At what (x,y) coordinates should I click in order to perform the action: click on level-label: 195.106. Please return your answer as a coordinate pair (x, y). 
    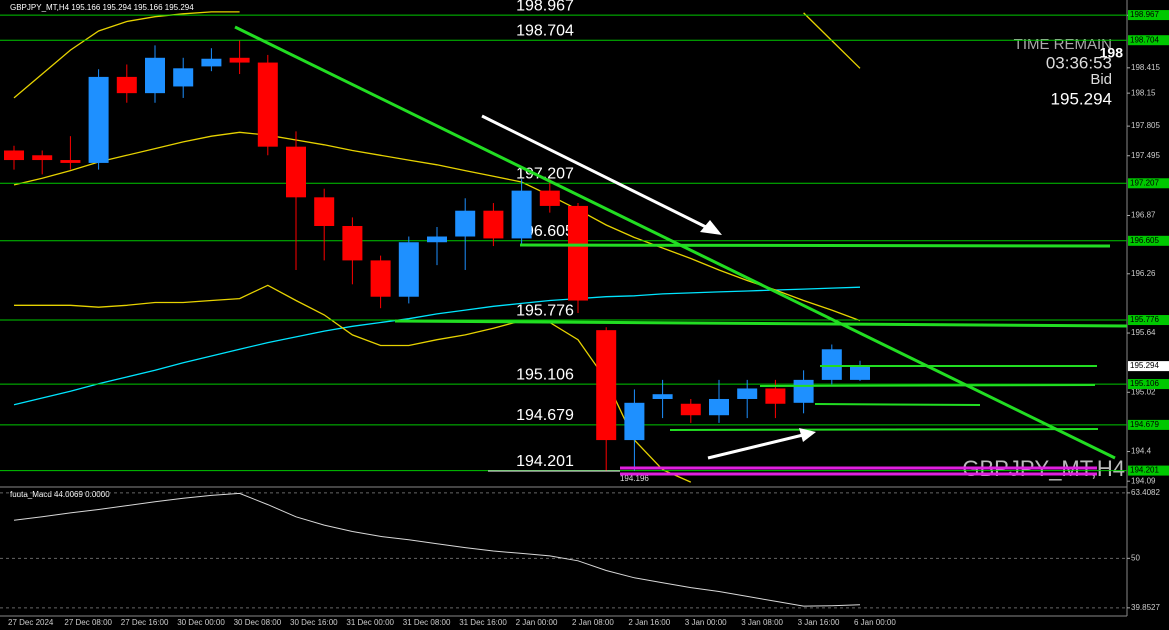
    Looking at the image, I should click on (545, 374).